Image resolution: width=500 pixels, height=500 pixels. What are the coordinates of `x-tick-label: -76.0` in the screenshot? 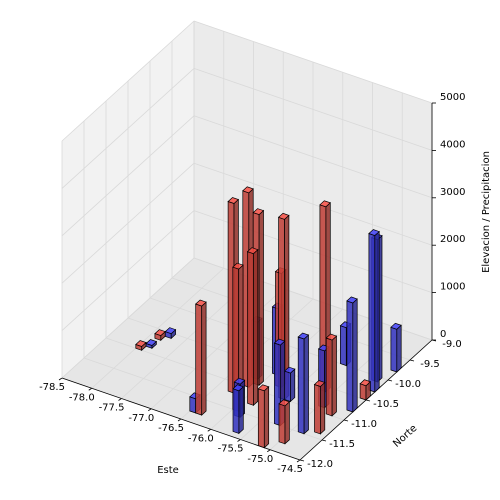 It's located at (201, 438).